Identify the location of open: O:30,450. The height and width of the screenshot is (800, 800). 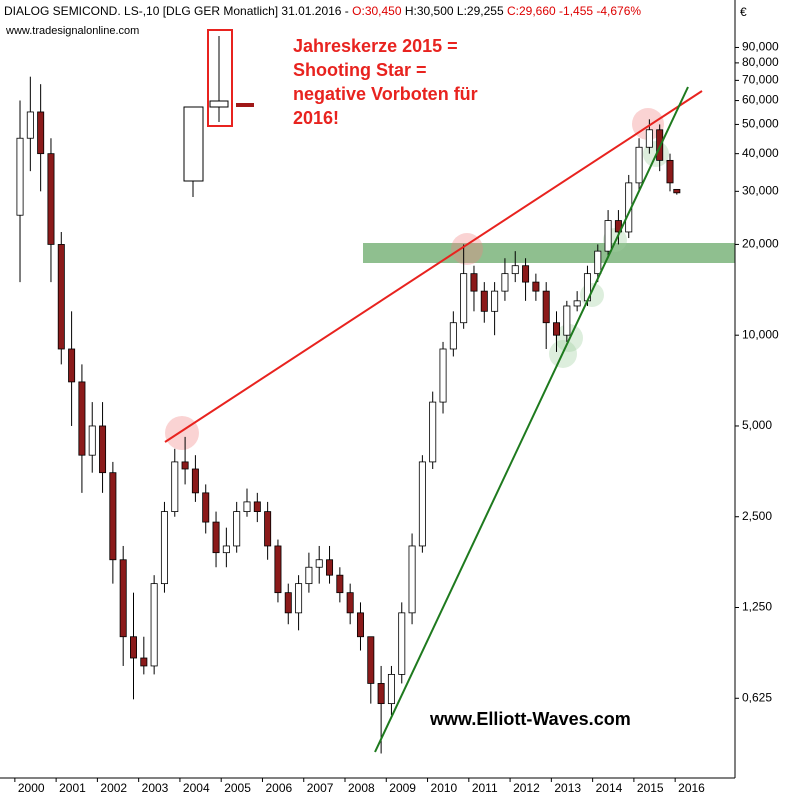
(377, 11).